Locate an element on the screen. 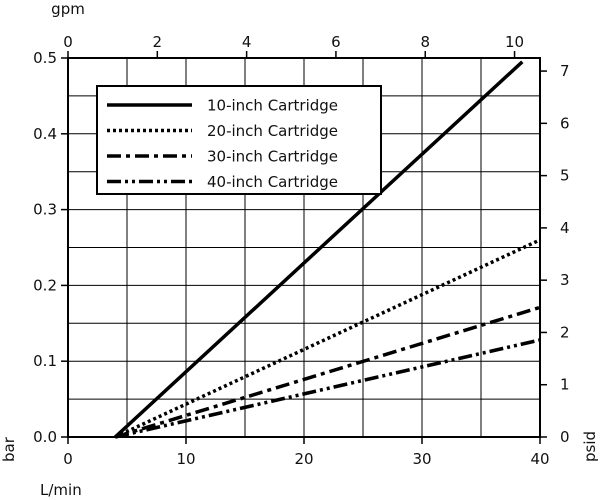  top-tick-label: 10 is located at coordinates (514, 42).